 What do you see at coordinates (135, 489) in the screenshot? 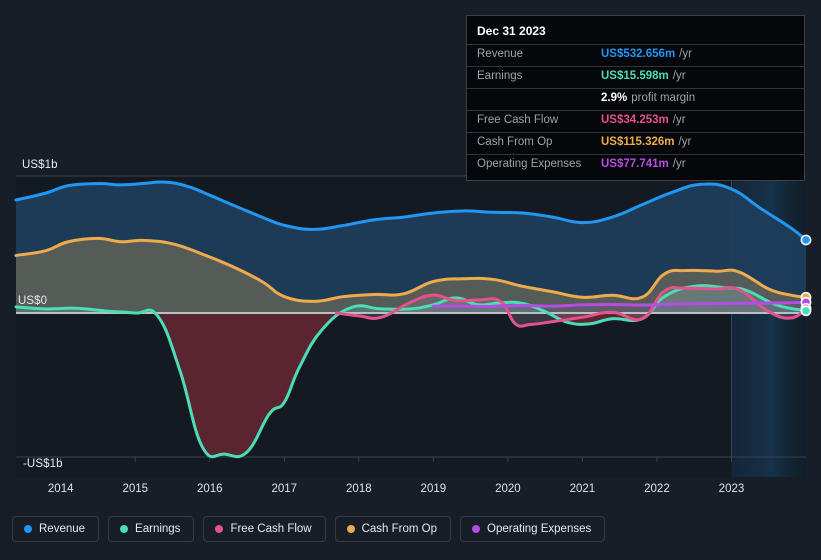
I see `x-axis-tick-2015: 2015` at bounding box center [135, 489].